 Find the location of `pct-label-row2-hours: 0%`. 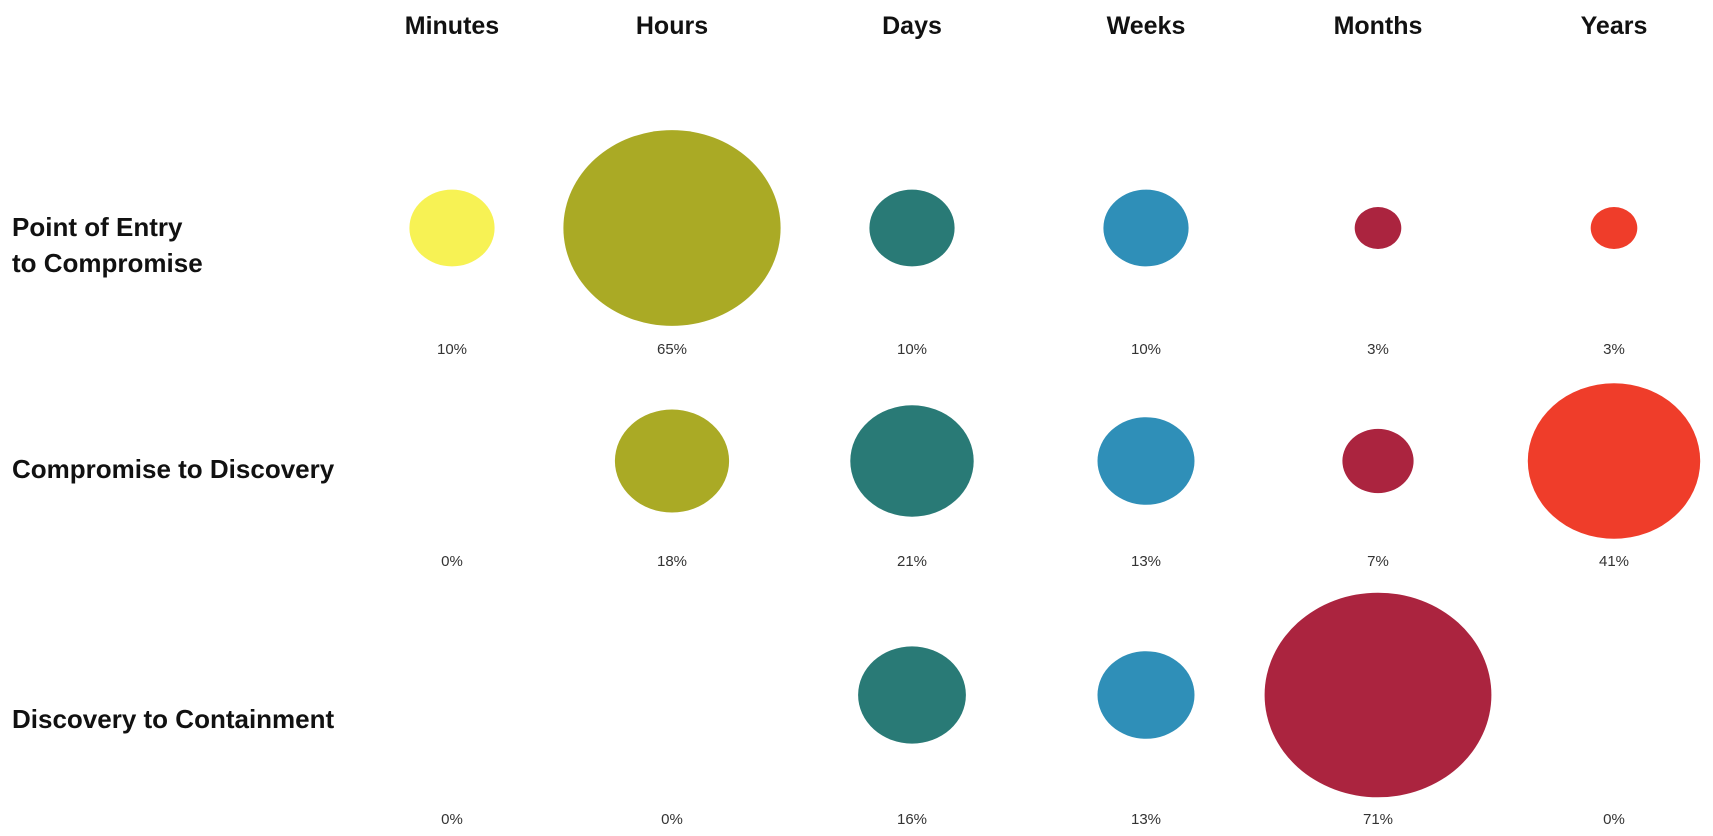

pct-label-row2-hours: 0% is located at coordinates (672, 819).